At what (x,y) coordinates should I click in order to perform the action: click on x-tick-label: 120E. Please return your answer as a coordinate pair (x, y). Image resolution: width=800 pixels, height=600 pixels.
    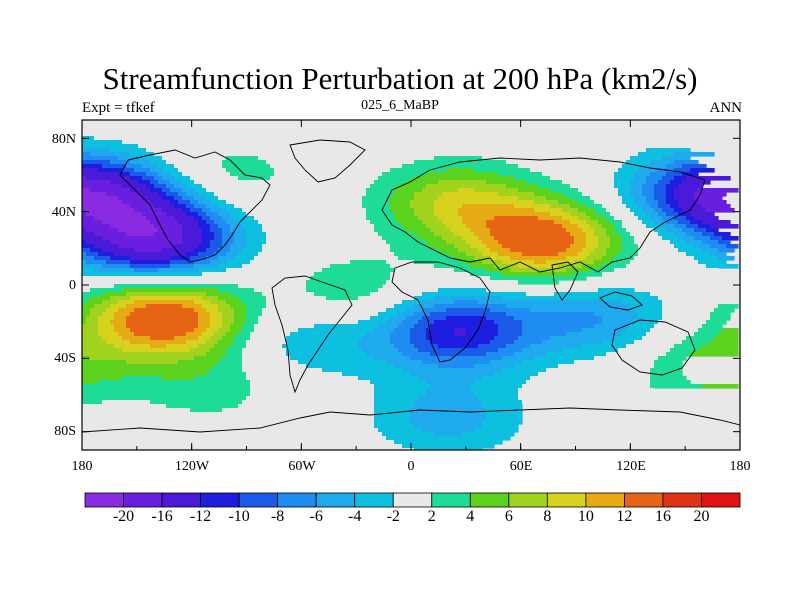
    Looking at the image, I should click on (631, 466).